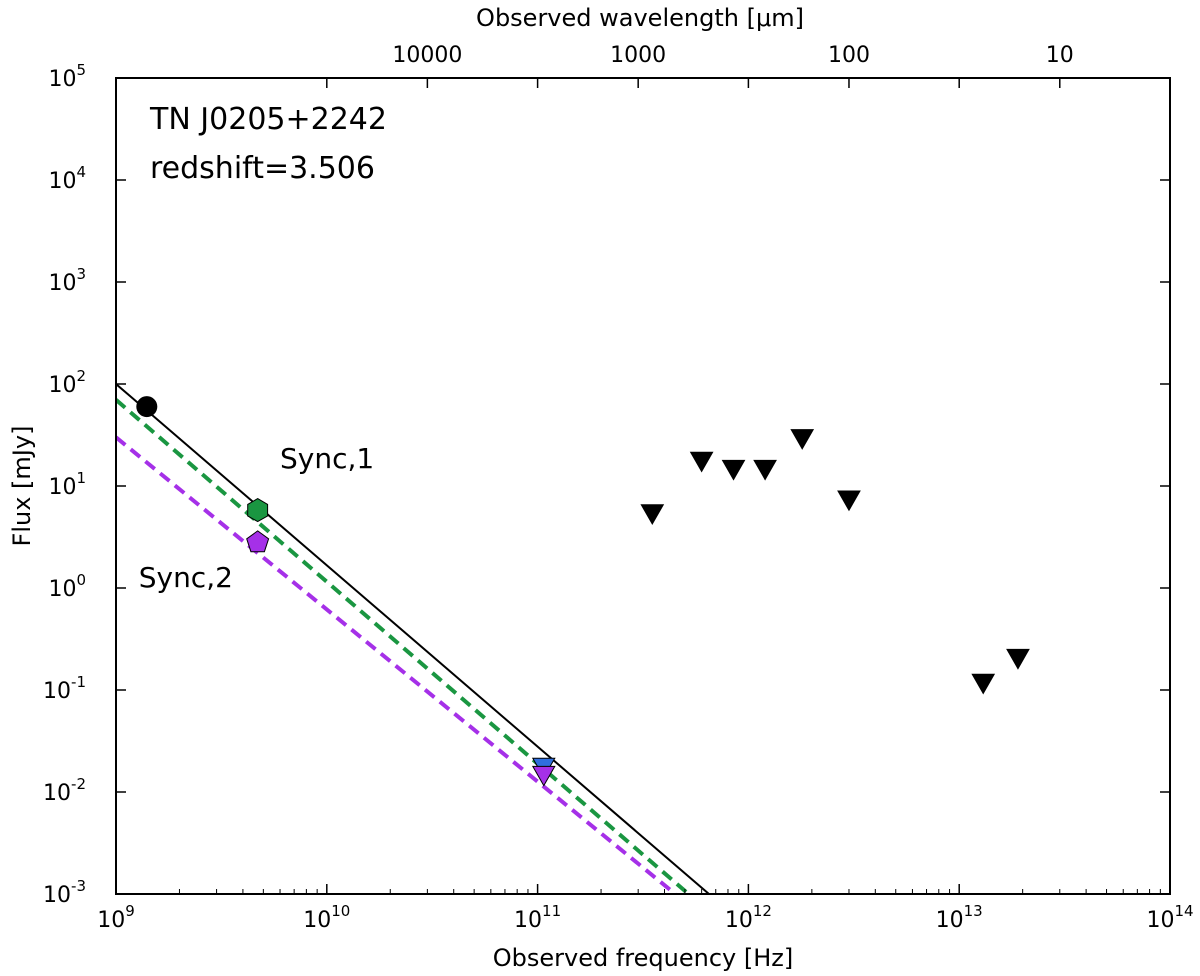  Describe the element at coordinates (262, 168) in the screenshot. I see `chart-subtitle: redshift=3.506` at that location.